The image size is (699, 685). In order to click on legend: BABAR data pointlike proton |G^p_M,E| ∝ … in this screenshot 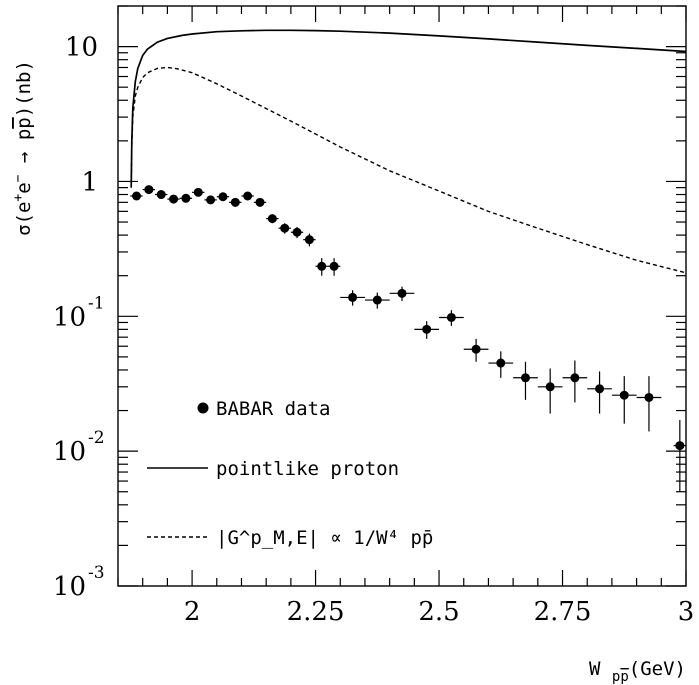, I will do `click(290, 473)`.